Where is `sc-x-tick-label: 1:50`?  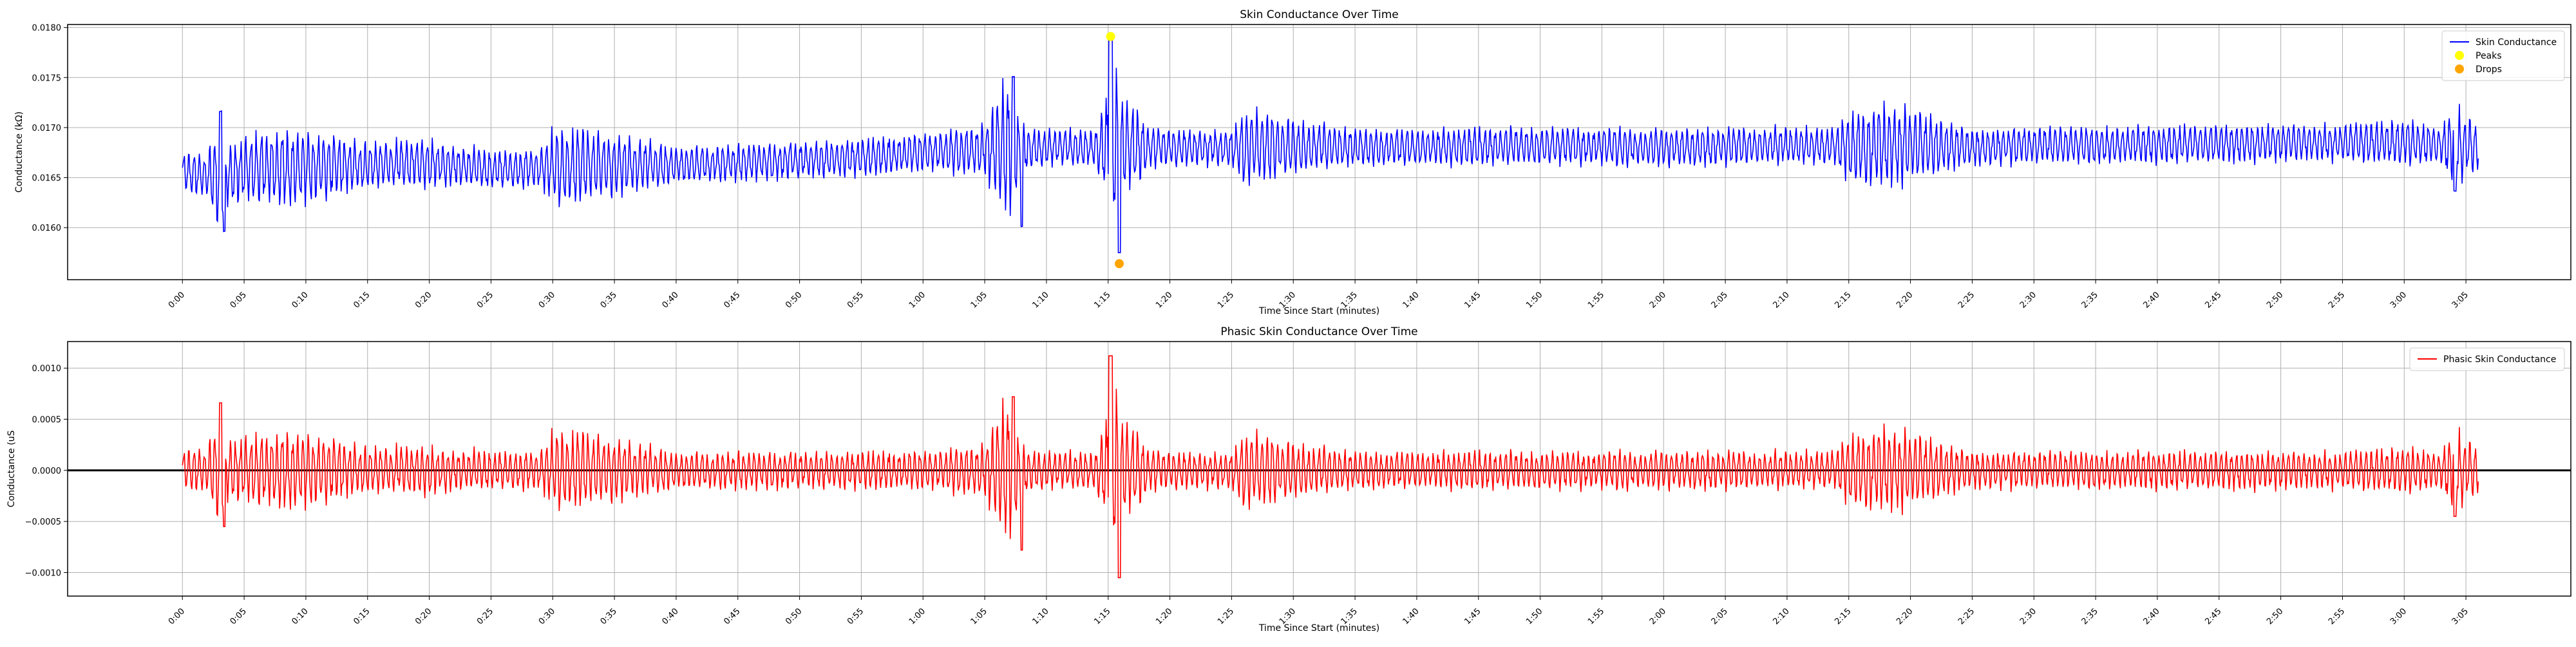
sc-x-tick-label: 1:50 is located at coordinates (1534, 300).